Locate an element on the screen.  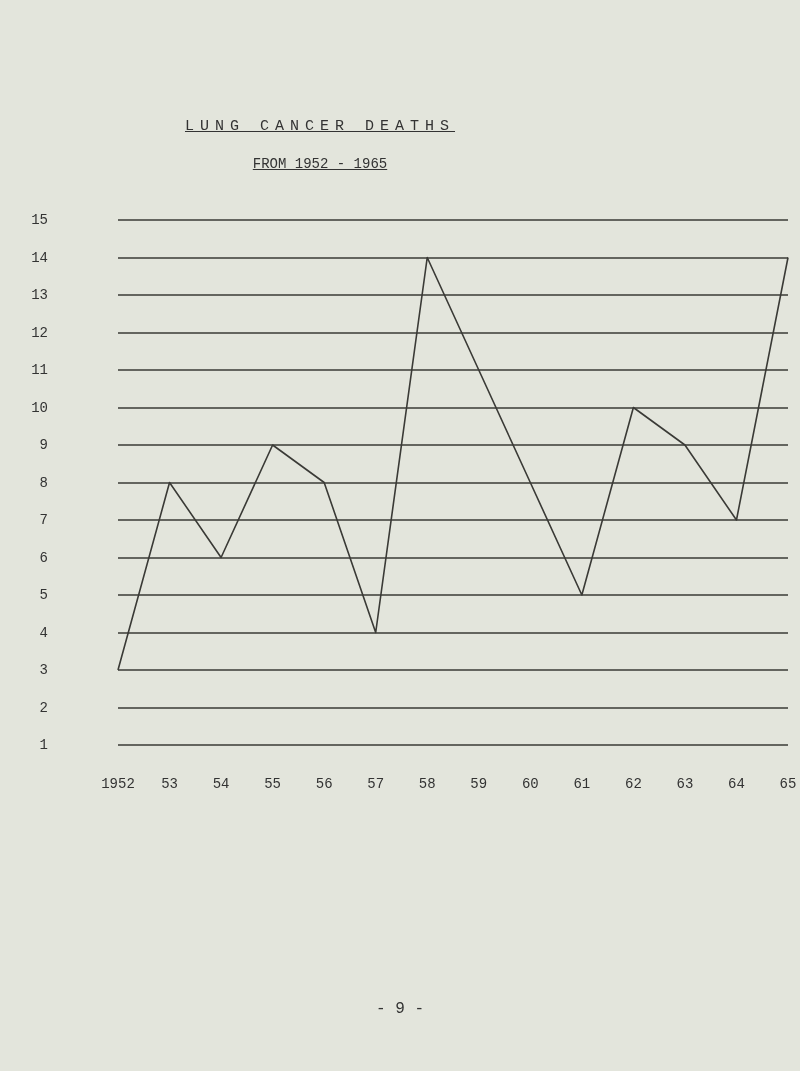
y-tick-label: 9 is located at coordinates (43, 445).